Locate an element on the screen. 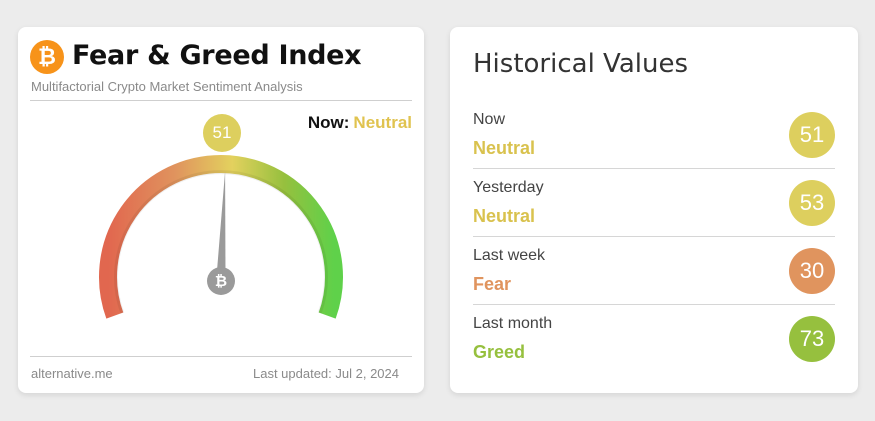 The width and height of the screenshot is (875, 421). current-value-badge: 51 is located at coordinates (222, 133).